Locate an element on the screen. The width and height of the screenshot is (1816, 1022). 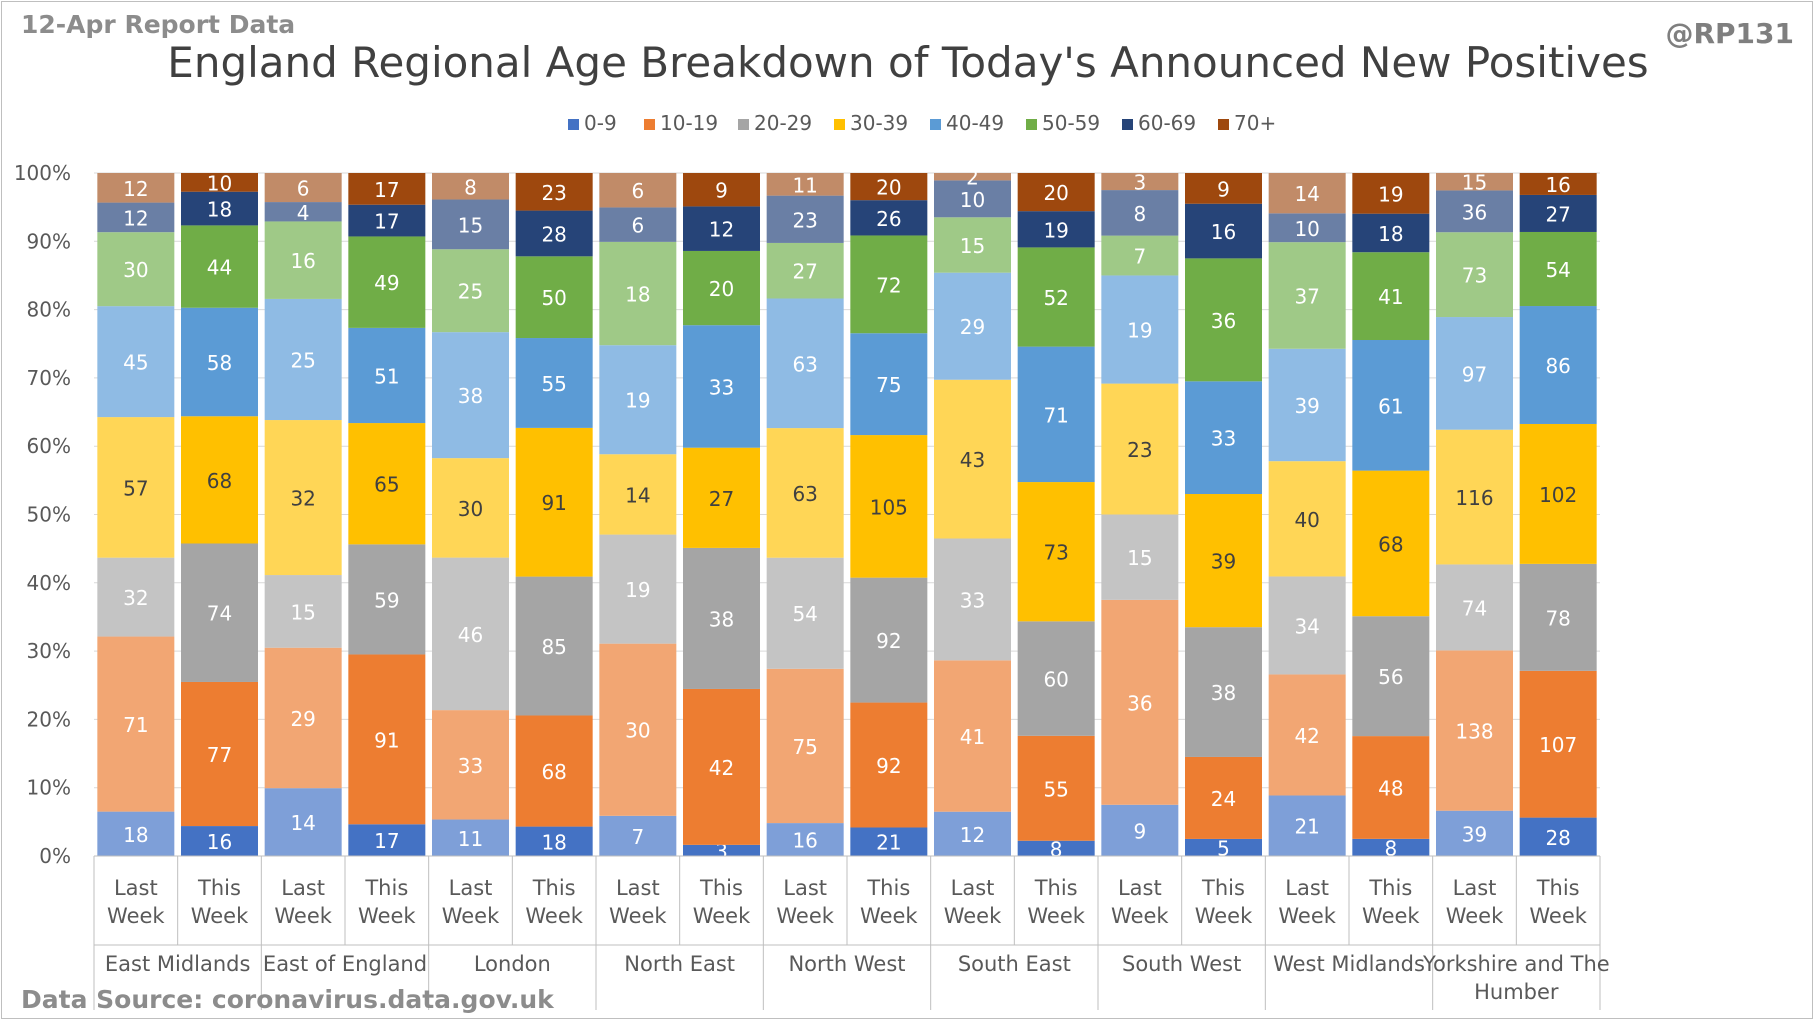
legend-label: 70+ is located at coordinates (1255, 123).